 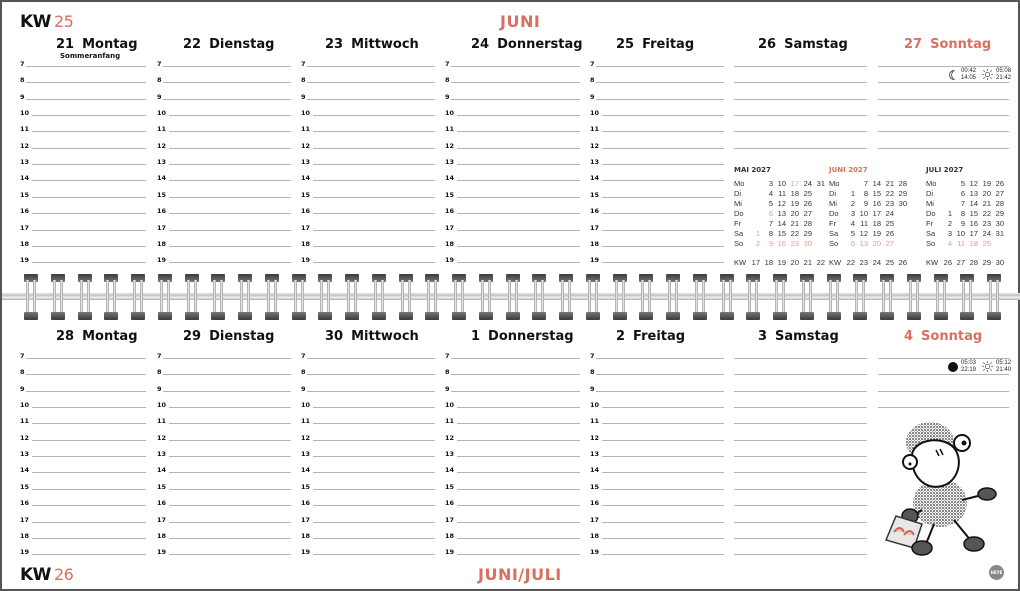 What do you see at coordinates (83, 244) in the screenshot?
I see `time-slot-line: 18` at bounding box center [83, 244].